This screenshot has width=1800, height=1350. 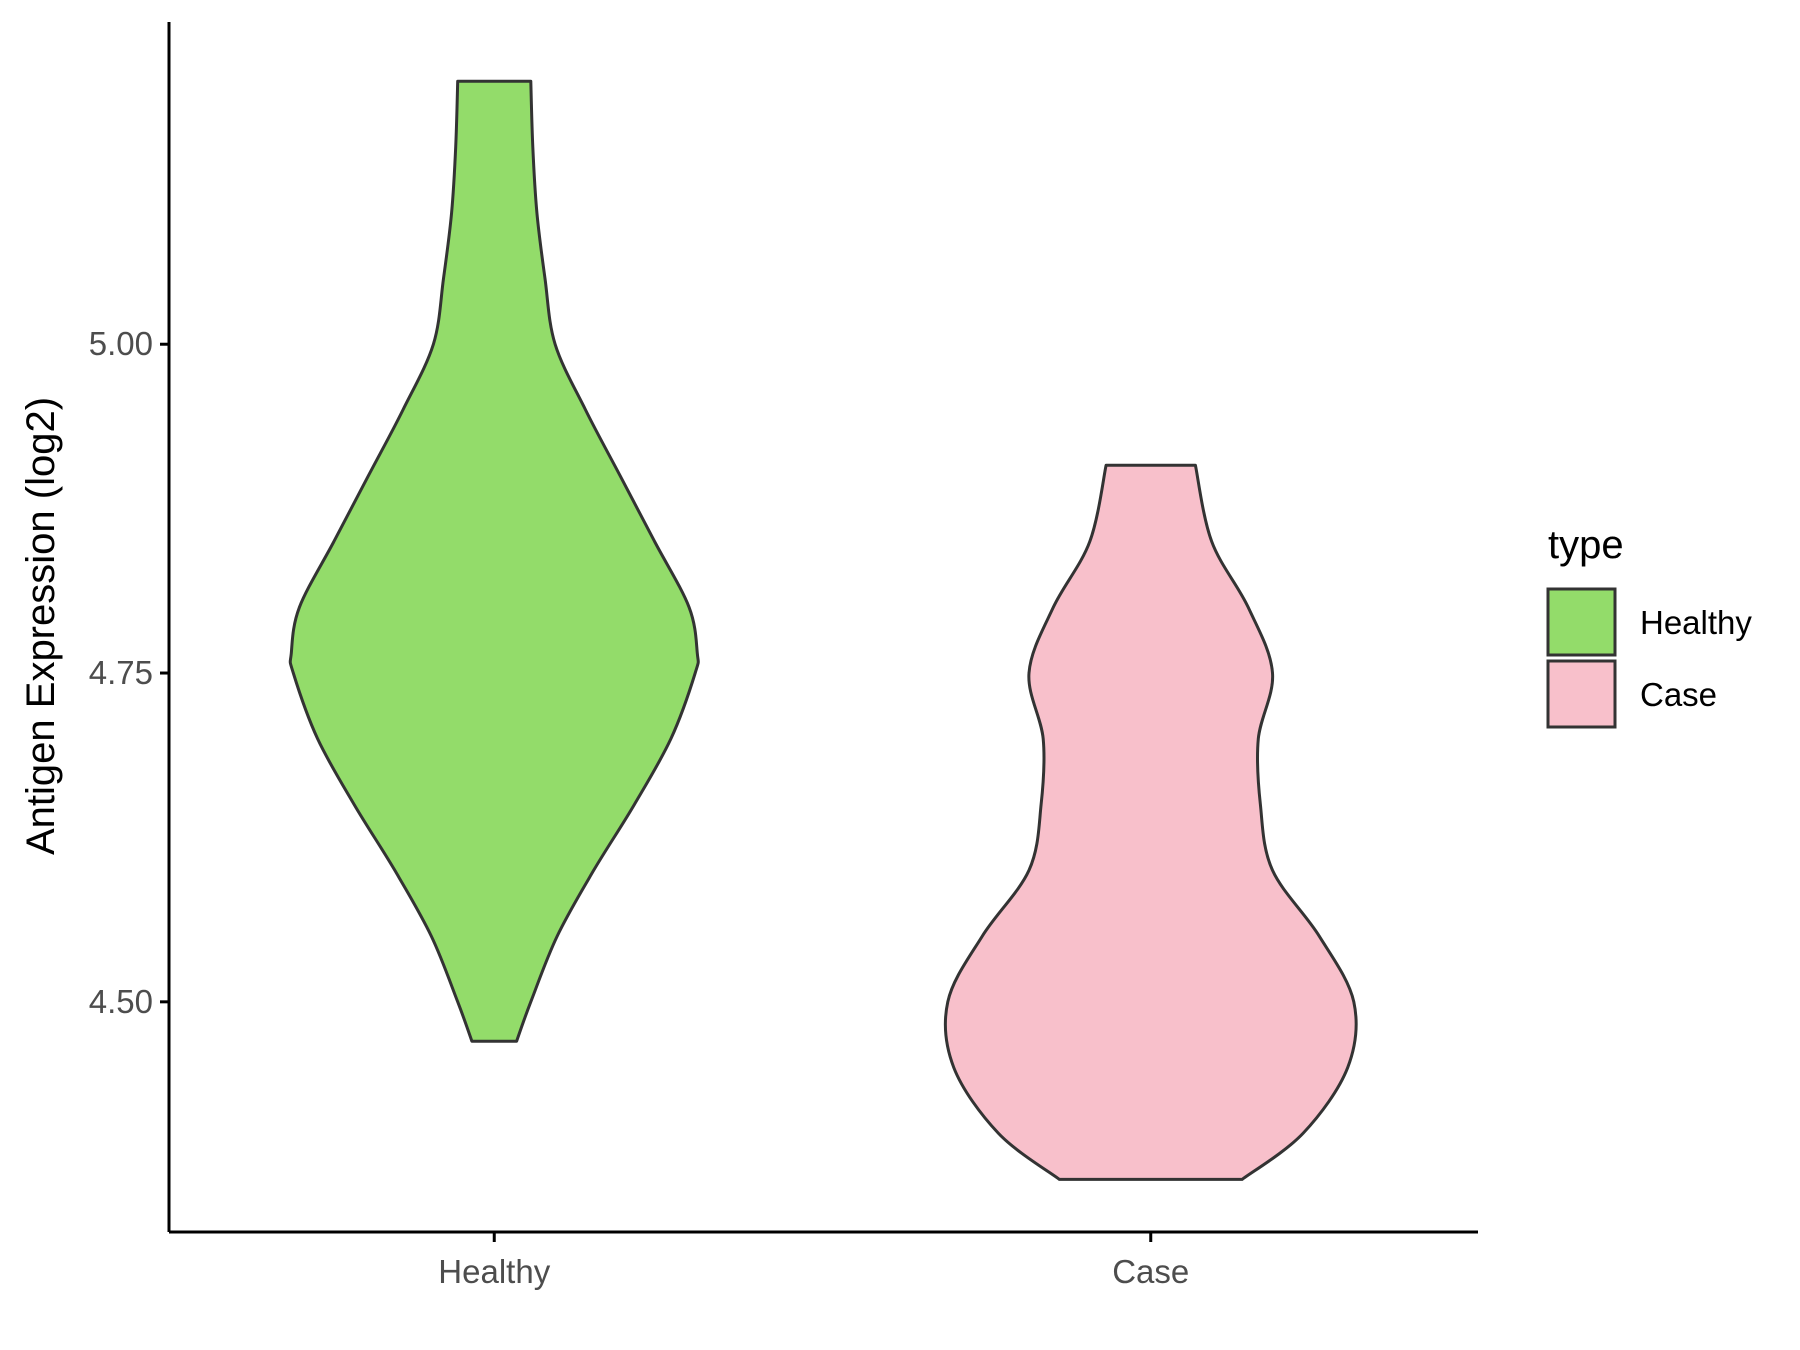 I want to click on legend-swatch-healthy, so click(x=1581, y=622).